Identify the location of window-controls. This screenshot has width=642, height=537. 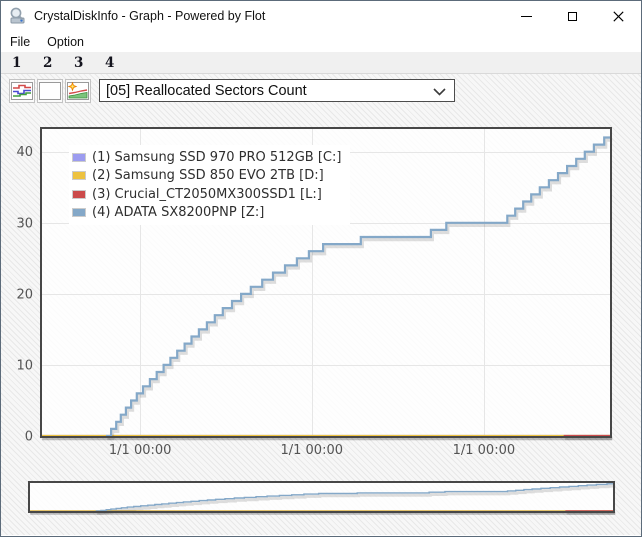
(572, 16).